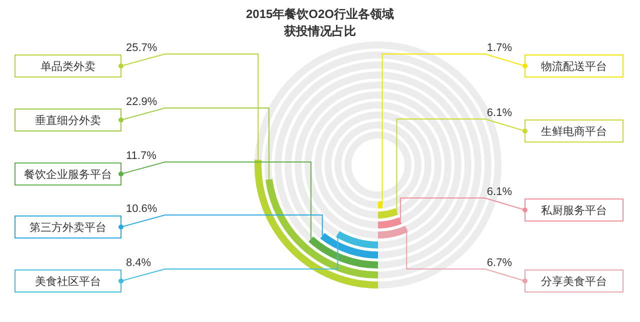 The width and height of the screenshot is (640, 322). Describe the element at coordinates (142, 48) in the screenshot. I see `data-label: 25.7%` at that location.